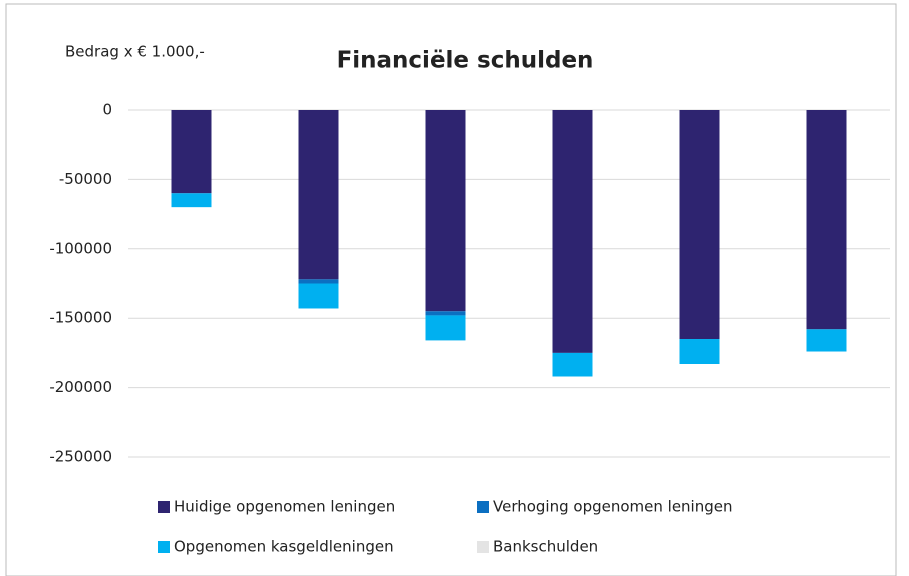  Describe the element at coordinates (135, 52) in the screenshot. I see `chart-subtitle: Bedrag x € 1.000,-` at that location.